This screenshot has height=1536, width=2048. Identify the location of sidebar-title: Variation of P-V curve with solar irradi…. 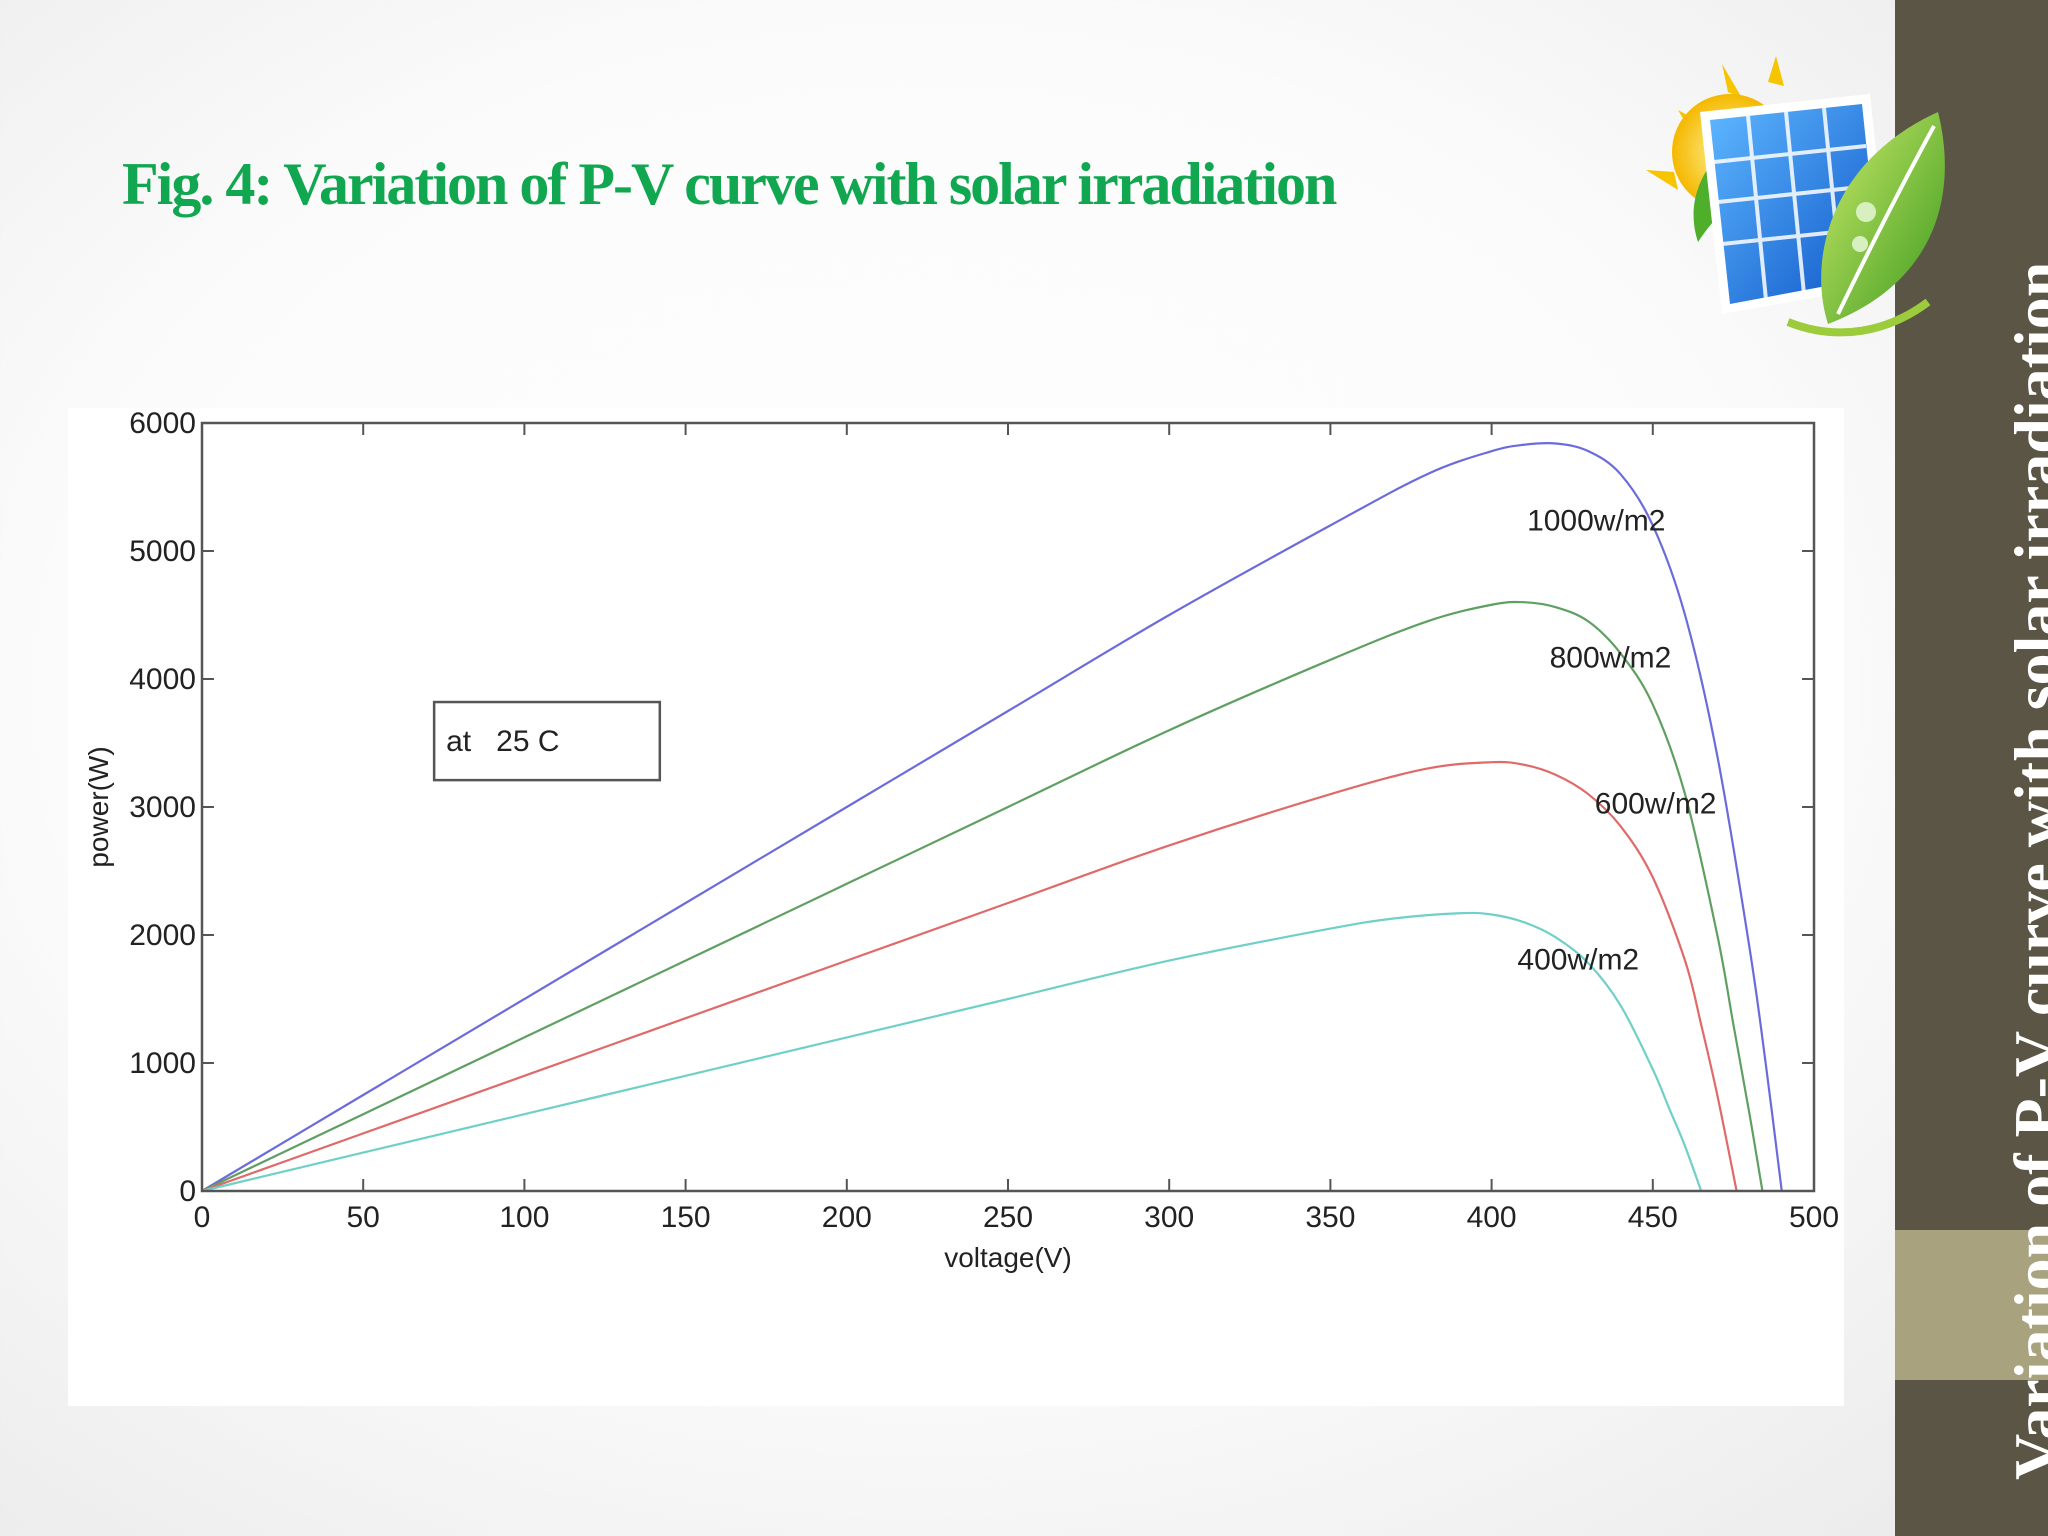
(2024, 870).